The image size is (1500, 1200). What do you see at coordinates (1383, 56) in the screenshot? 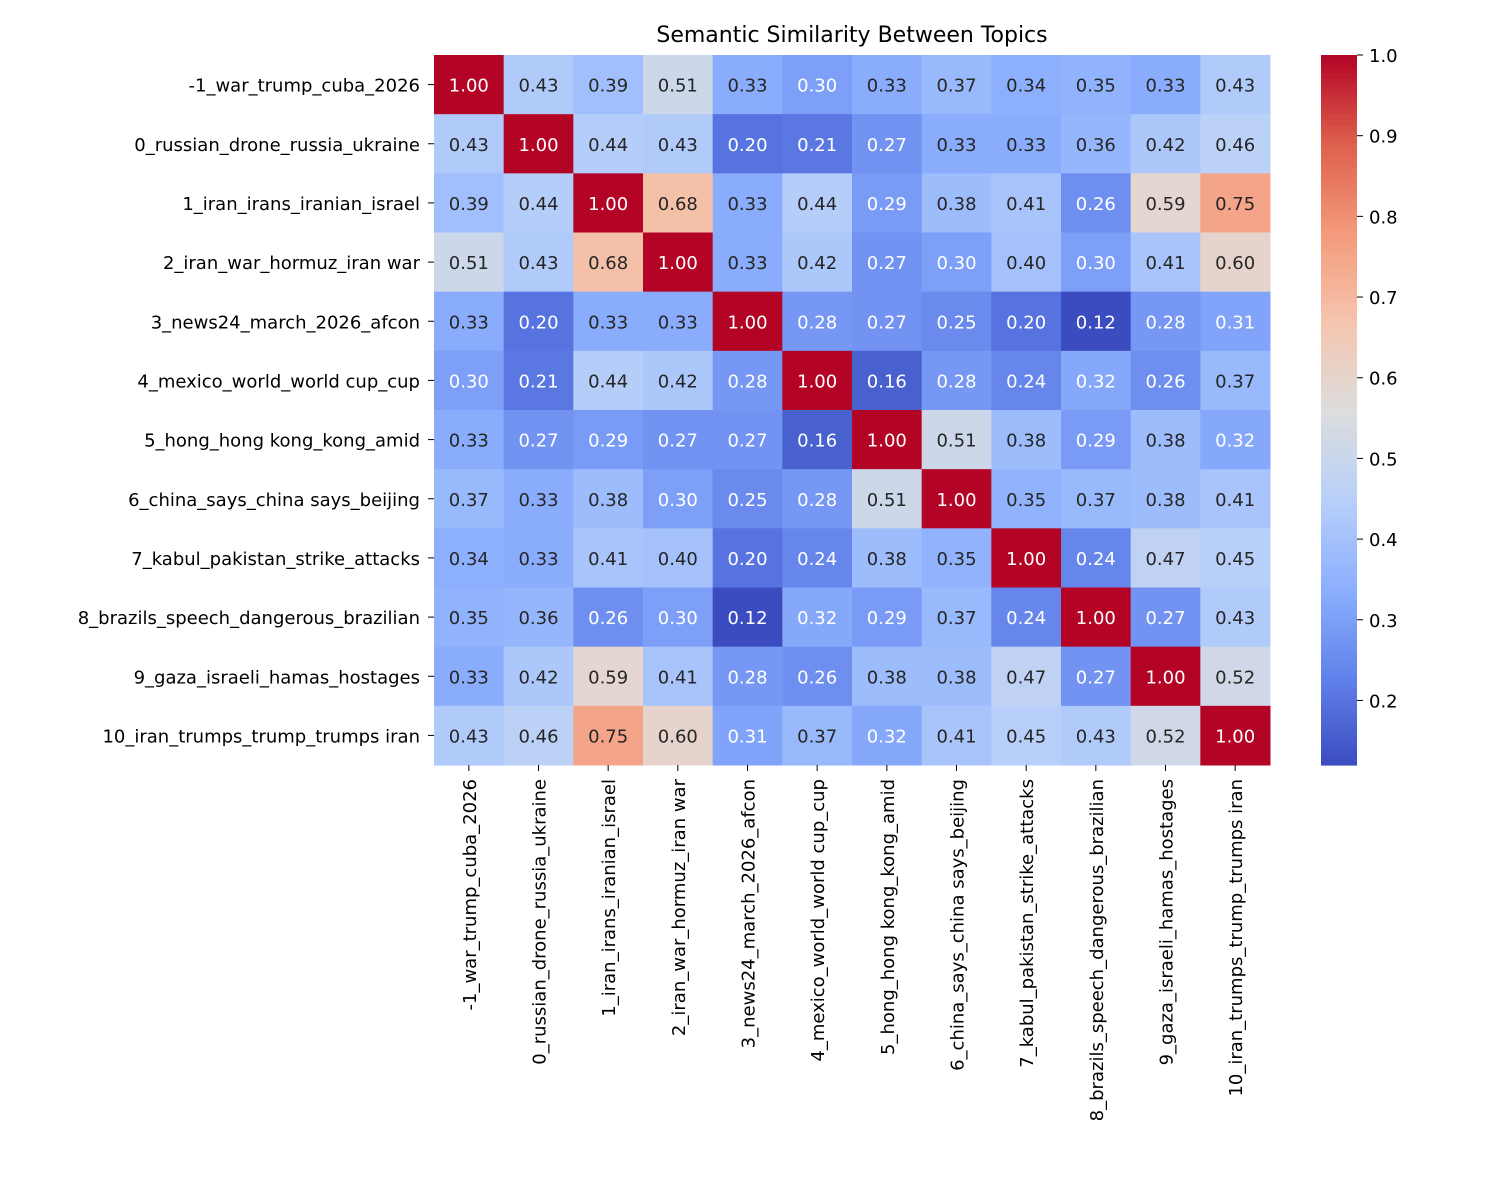
I see `colorbar-tick-label: 1.0` at bounding box center [1383, 56].